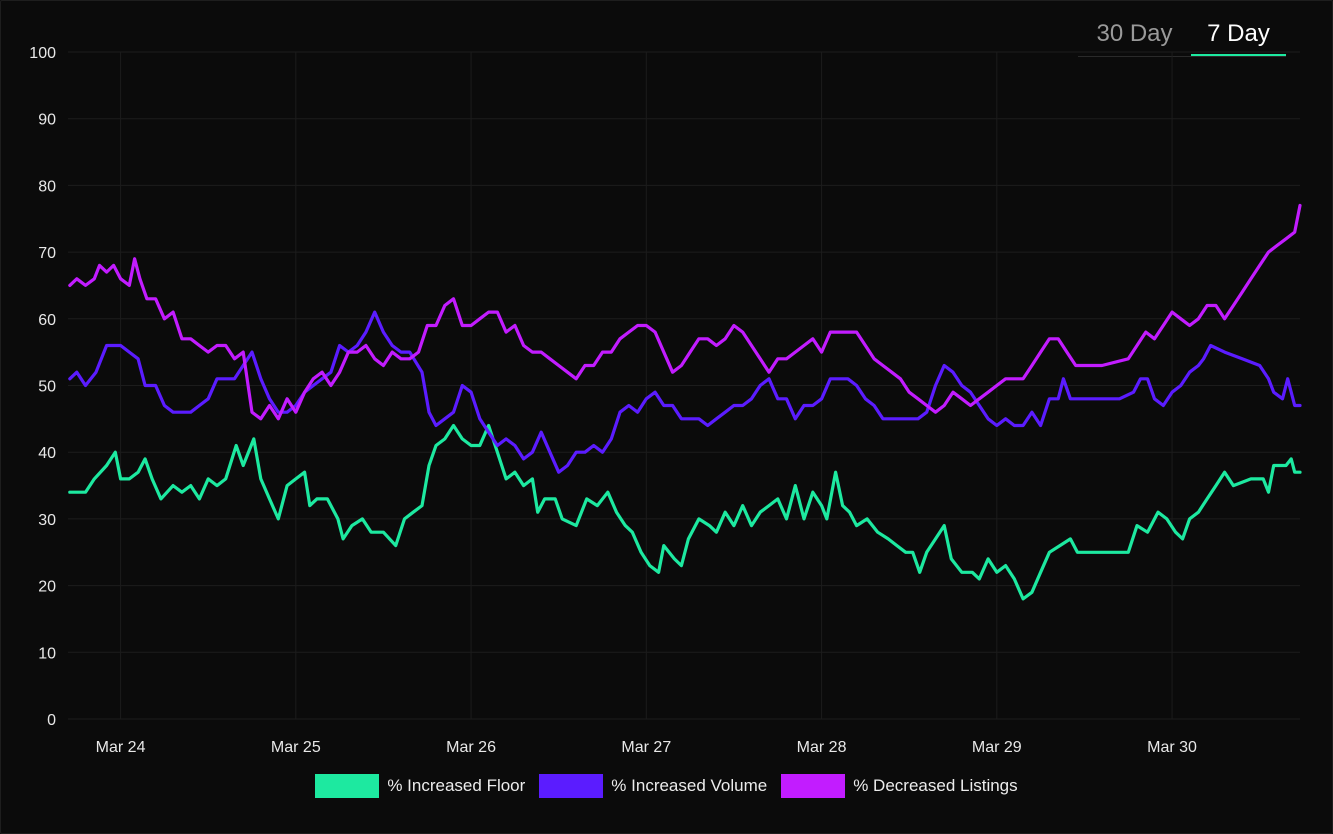 The width and height of the screenshot is (1333, 834). I want to click on legend-label-listings: % Decreased Listings, so click(935, 785).